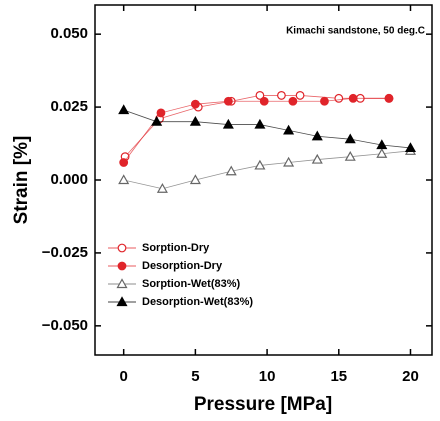 The image size is (440, 421). What do you see at coordinates (191, 284) in the screenshot?
I see `legend-label: Sorption-Wet(83%)` at bounding box center [191, 284].